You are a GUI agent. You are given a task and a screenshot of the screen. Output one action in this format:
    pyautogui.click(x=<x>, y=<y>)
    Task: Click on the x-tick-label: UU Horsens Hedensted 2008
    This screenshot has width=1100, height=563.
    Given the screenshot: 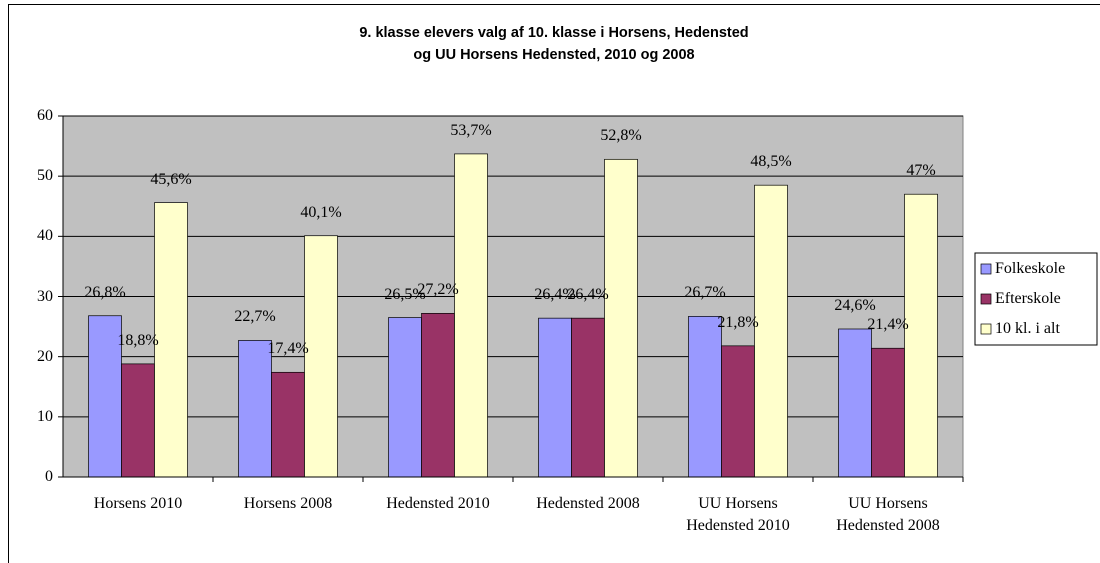 What is the action you would take?
    pyautogui.click(x=888, y=514)
    